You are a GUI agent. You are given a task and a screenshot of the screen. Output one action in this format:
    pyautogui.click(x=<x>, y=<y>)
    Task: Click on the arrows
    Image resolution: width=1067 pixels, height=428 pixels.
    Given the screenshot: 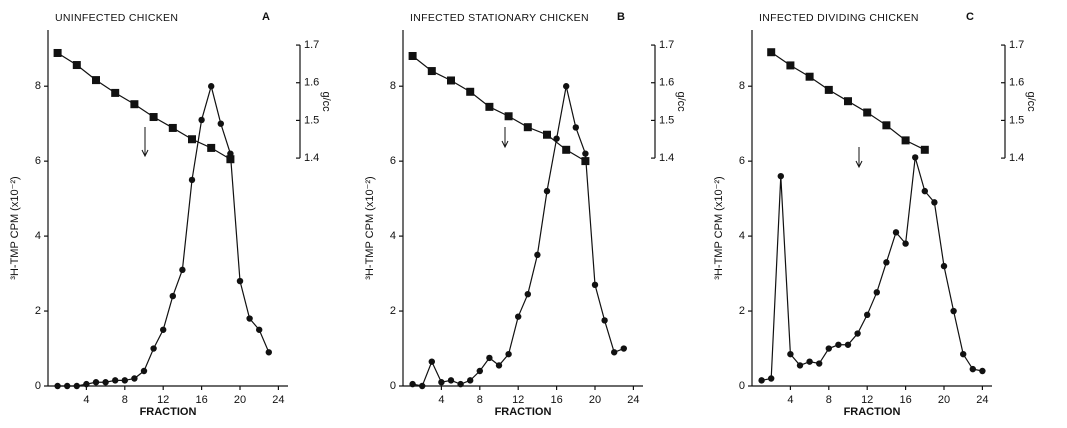 What is the action you would take?
    pyautogui.click(x=502, y=148)
    